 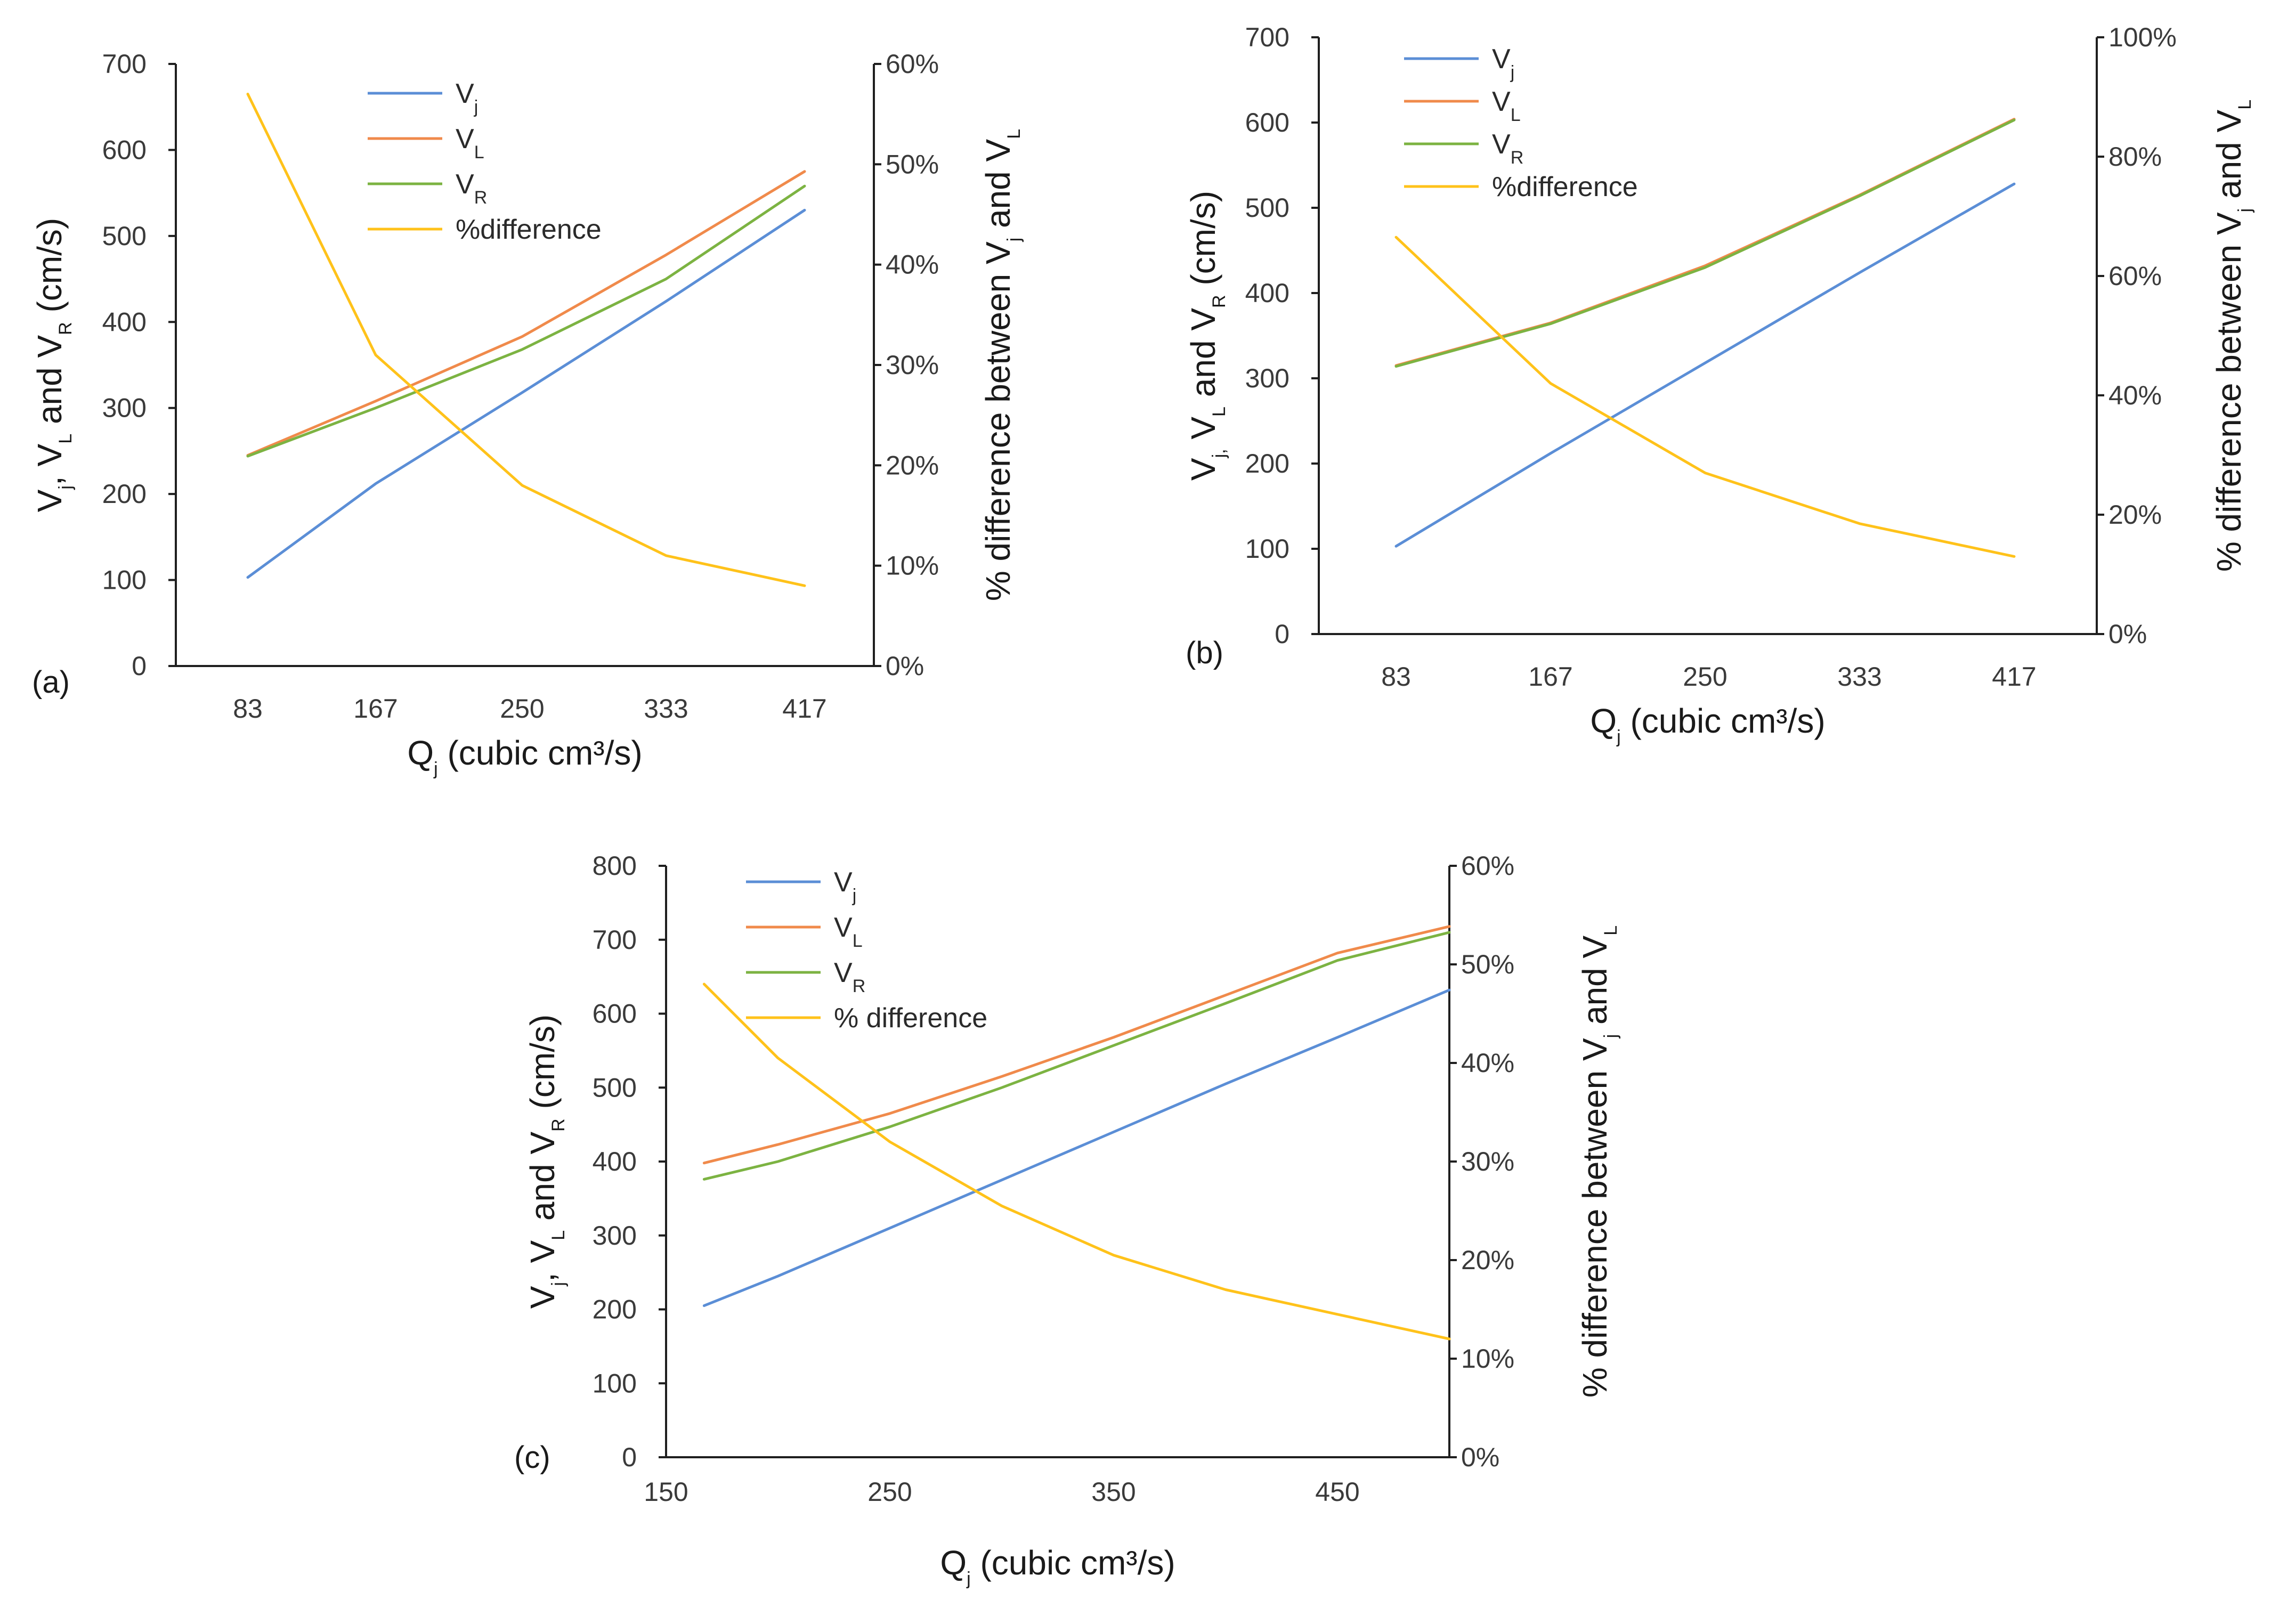 I want to click on y-right-tick-label: 100%, so click(x=2142, y=37).